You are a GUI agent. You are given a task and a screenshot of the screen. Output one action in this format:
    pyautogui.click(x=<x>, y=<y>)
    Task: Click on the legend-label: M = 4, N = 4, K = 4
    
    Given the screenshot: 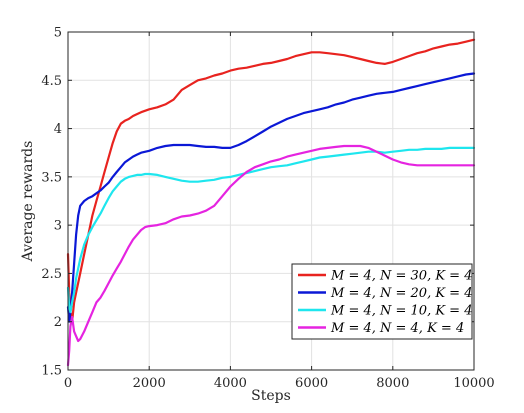 What is the action you would take?
    pyautogui.click(x=397, y=328)
    